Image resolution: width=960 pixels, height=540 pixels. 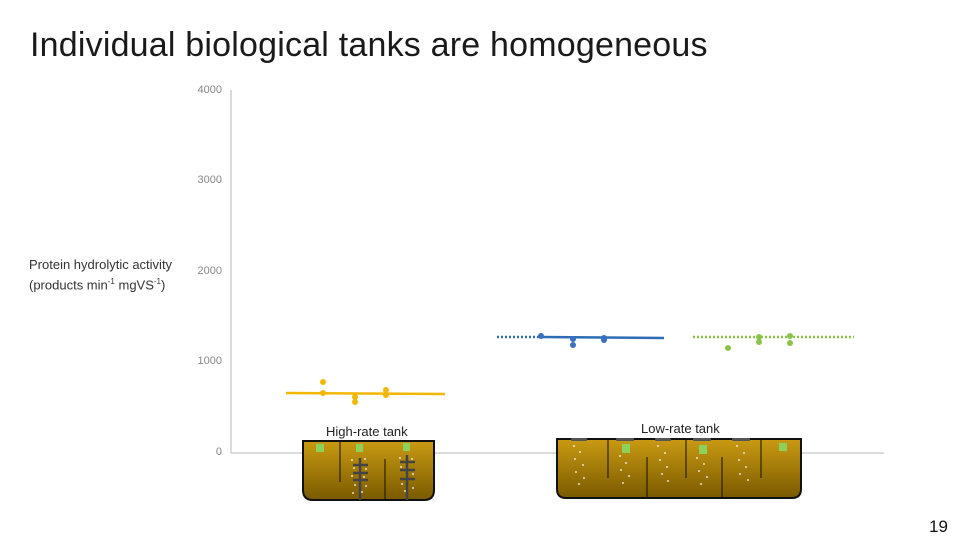 I want to click on y-tick-3000: 3000, so click(x=209, y=180).